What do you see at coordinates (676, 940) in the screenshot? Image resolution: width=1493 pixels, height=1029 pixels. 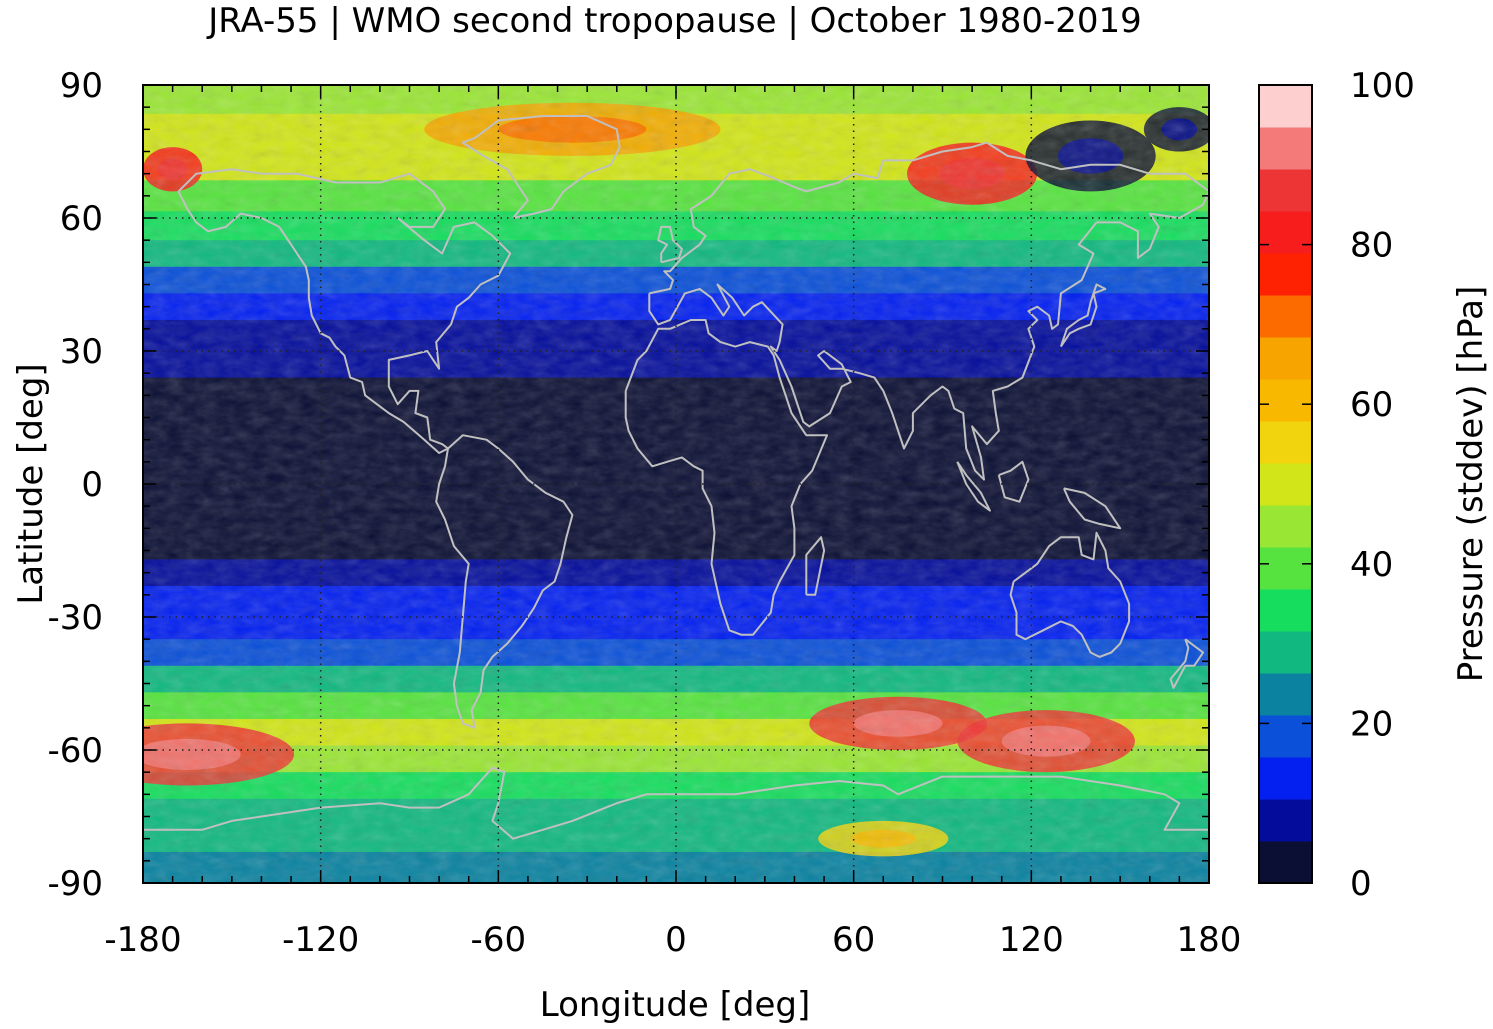 I see `x-tick-label: 0` at bounding box center [676, 940].